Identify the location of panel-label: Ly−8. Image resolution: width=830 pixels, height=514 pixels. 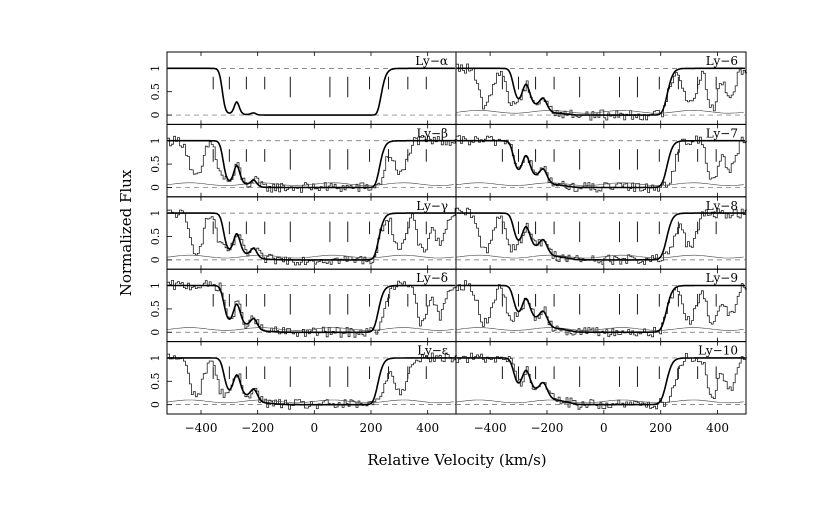
(722, 206).